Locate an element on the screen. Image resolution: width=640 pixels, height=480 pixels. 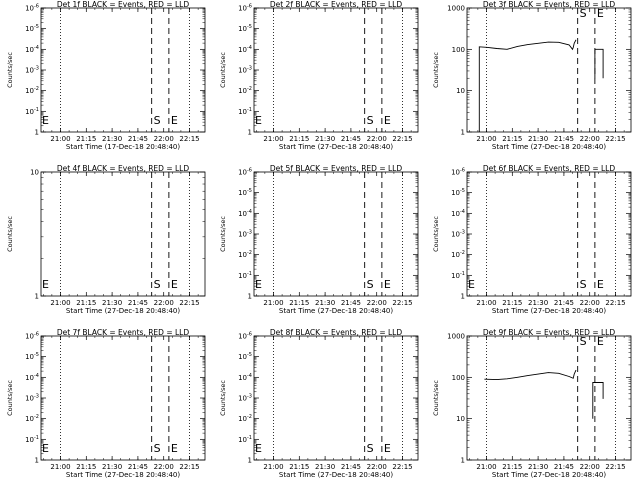
panel-title: Det 7f BLACK = Events, RED = LLD is located at coordinates (123, 332).